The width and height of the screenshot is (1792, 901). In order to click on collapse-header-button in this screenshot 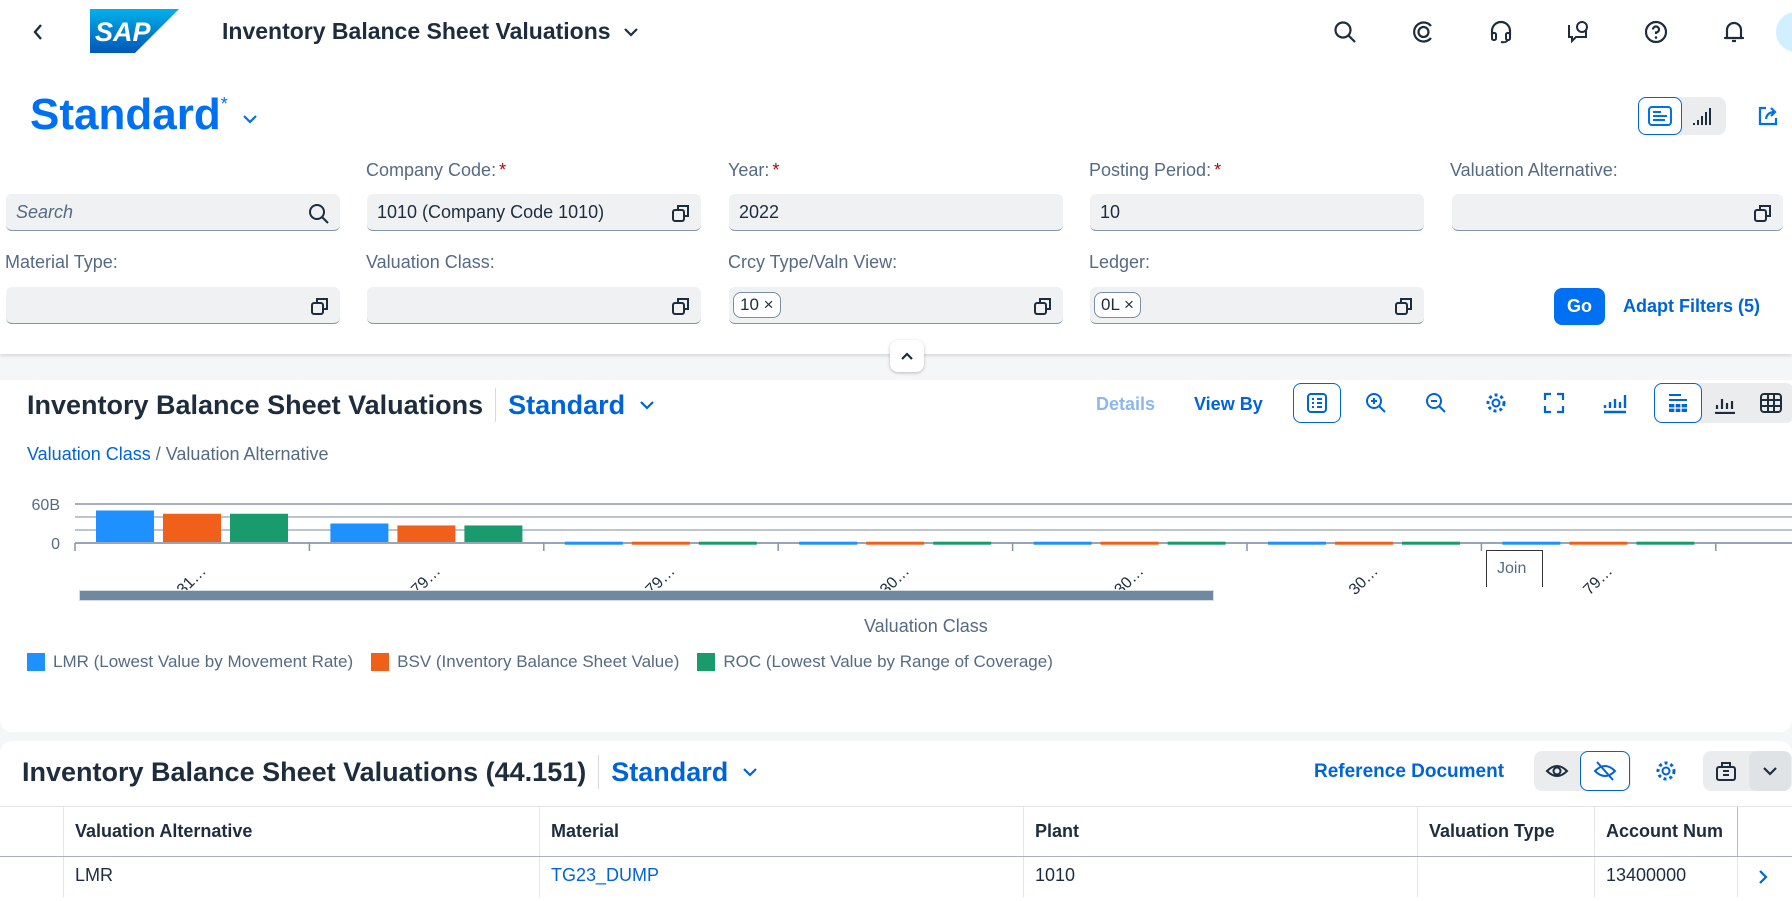, I will do `click(907, 356)`.